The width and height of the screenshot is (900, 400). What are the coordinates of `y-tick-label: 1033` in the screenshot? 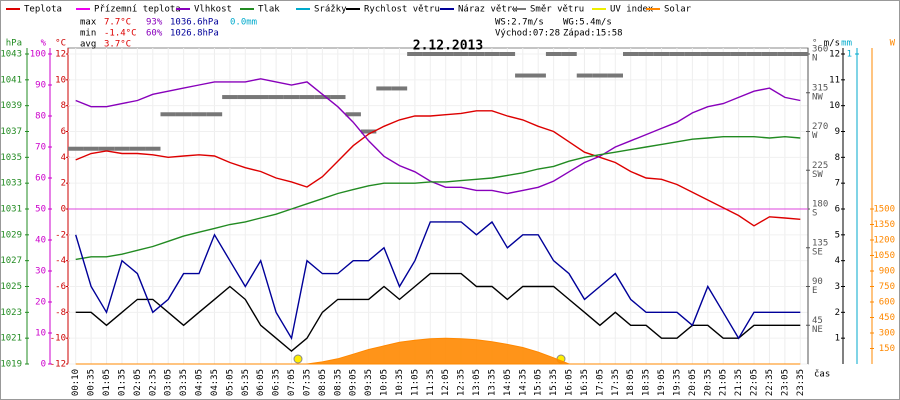 It's located at (11, 184).